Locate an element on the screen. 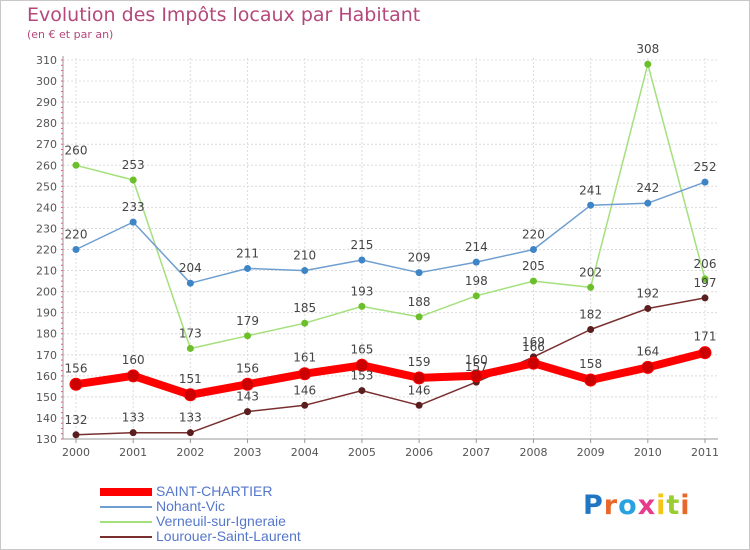 Image resolution: width=750 pixels, height=550 pixels. data-label: 209 is located at coordinates (419, 258).